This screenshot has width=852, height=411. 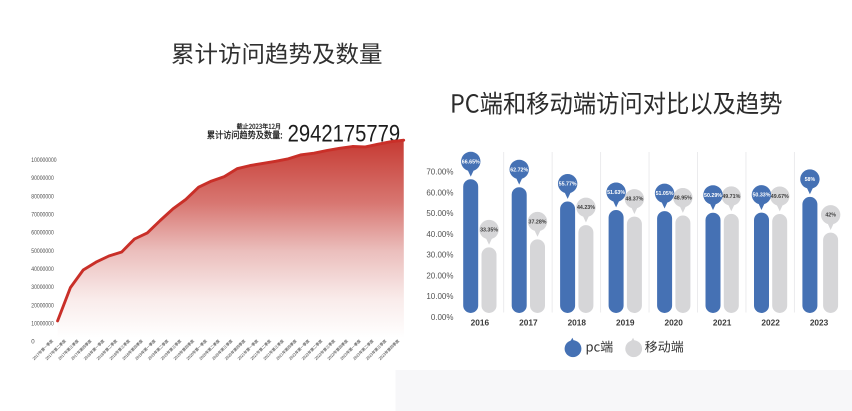 I want to click on svg-text: 44.23%, so click(x=586, y=208).